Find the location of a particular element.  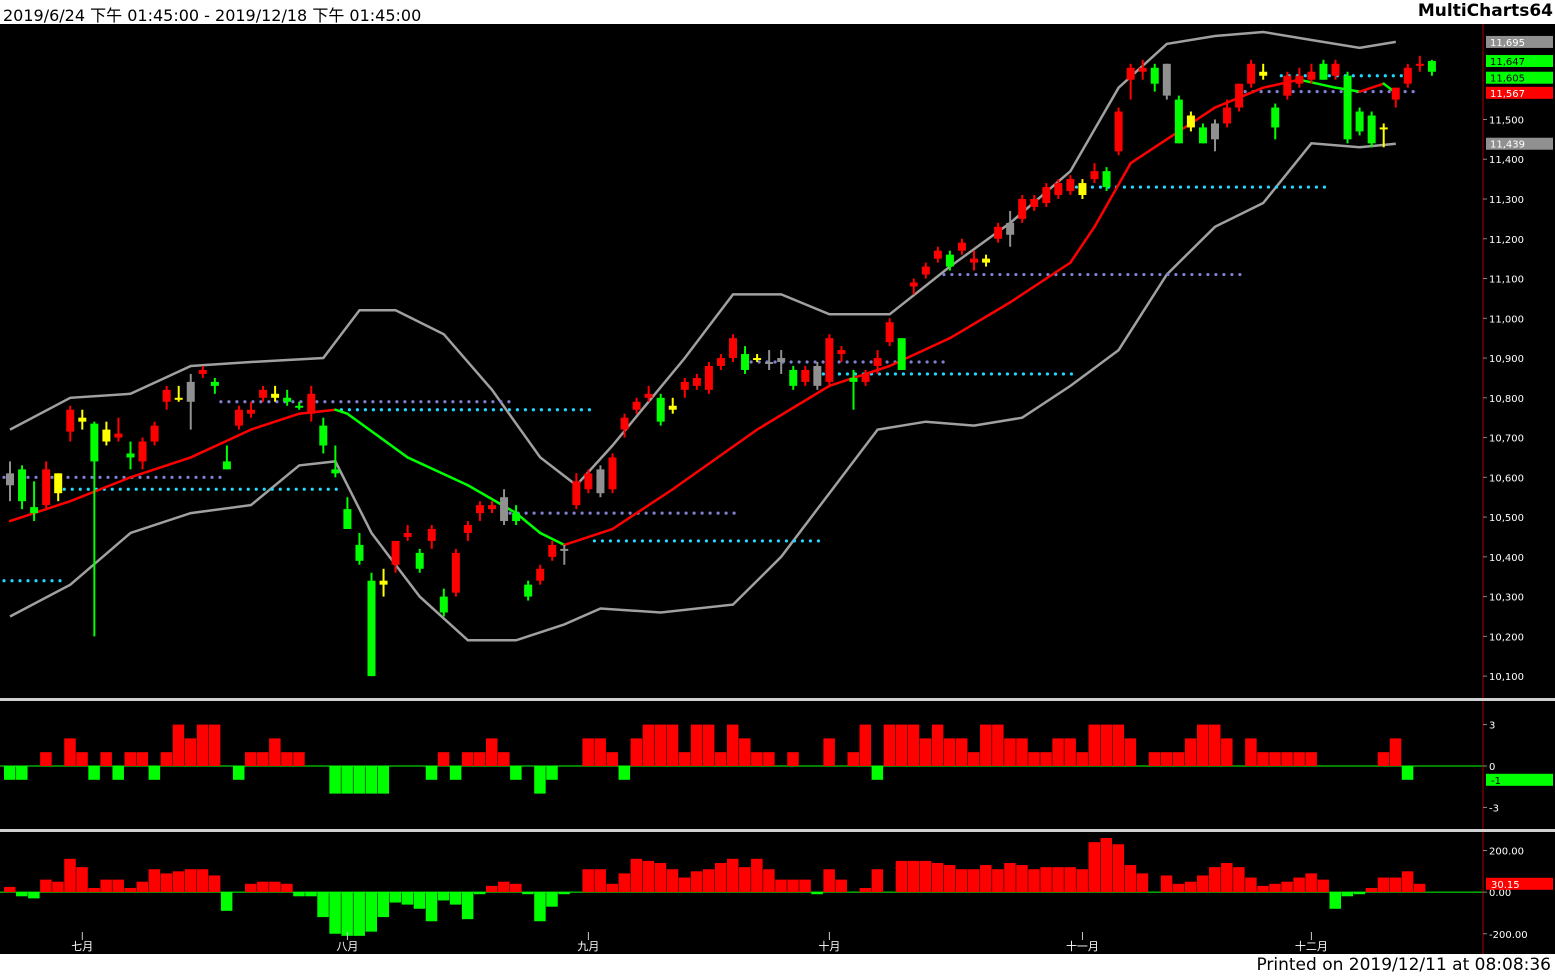

y-tick-label: 11,000 is located at coordinates (1506, 319).